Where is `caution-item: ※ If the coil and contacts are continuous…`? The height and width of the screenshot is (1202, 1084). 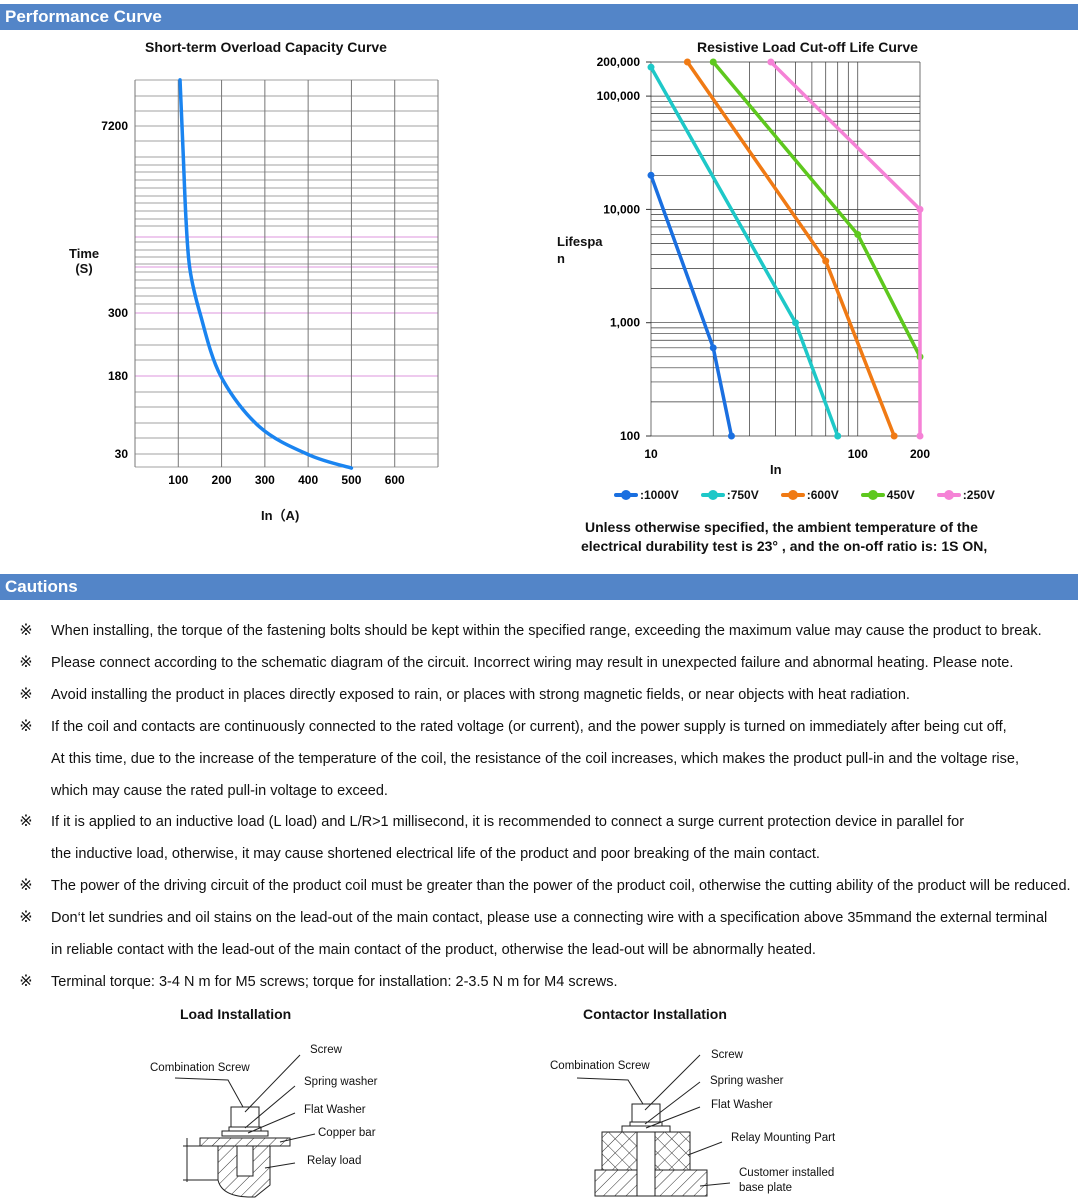 caution-item: ※ If the coil and contacts are continuous… is located at coordinates (542, 727).